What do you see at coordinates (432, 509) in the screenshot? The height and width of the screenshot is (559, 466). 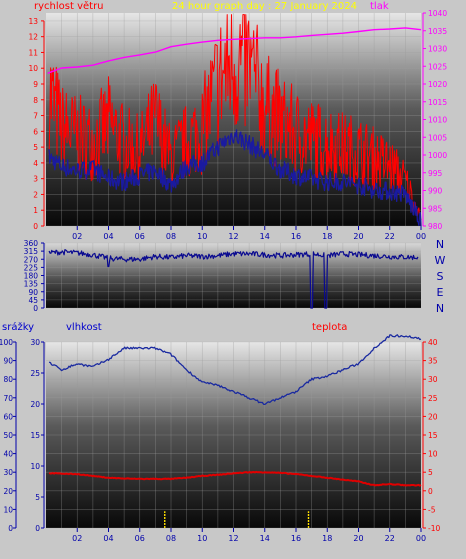 I see `y-tick-label: -5` at bounding box center [432, 509].